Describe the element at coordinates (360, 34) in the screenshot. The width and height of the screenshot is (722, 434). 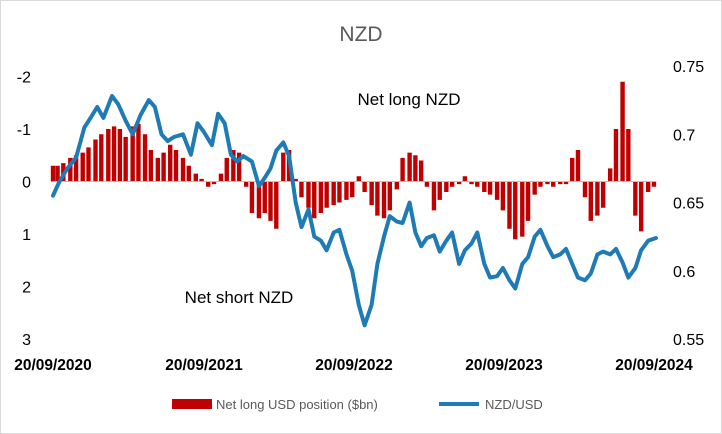
I see `chart-title: NZD` at that location.